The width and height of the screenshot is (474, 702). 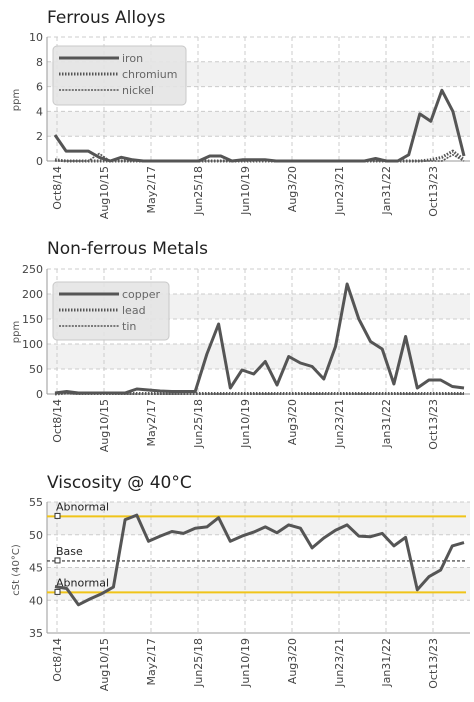 What do you see at coordinates (119, 483) in the screenshot?
I see `chart-title: Viscosity @ 40°C` at bounding box center [119, 483].